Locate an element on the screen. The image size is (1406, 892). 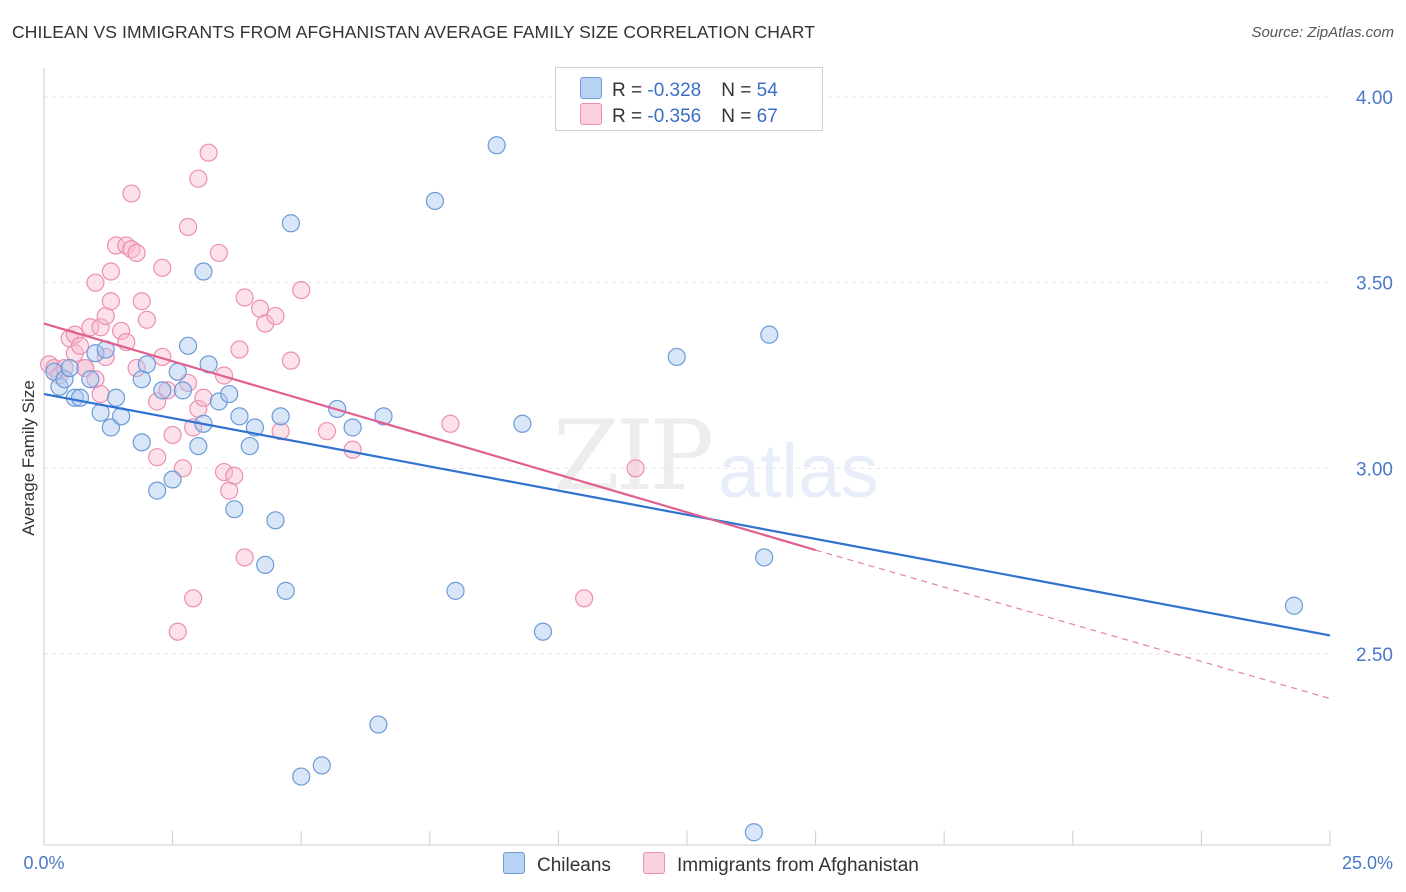
y-axis-title: Average Family Size is located at coordinates (28, 458).